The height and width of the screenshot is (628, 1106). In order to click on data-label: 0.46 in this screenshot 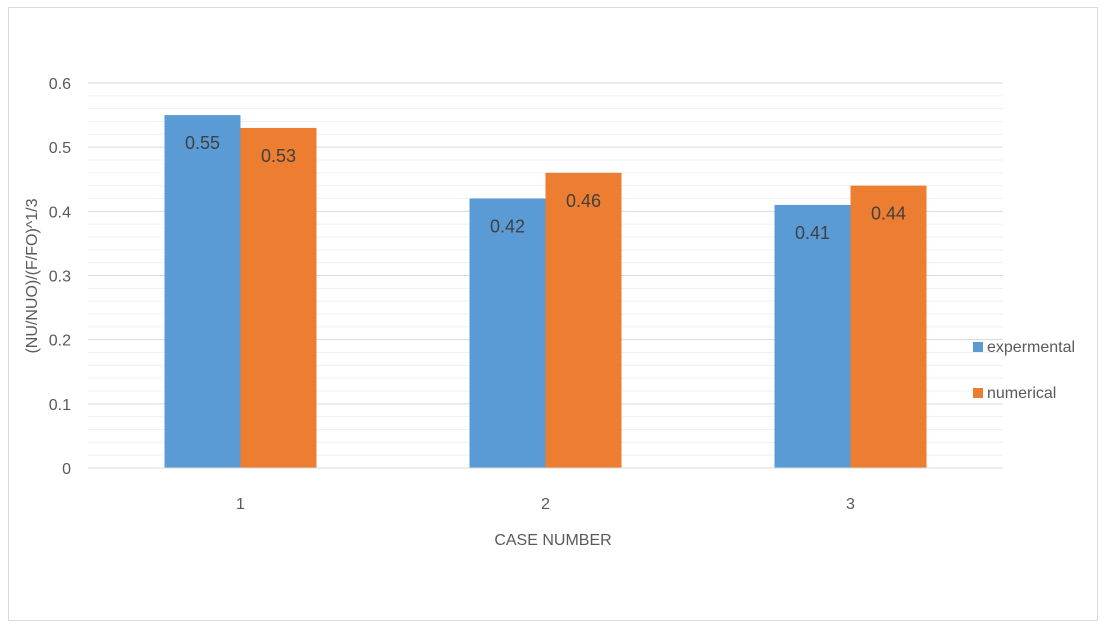, I will do `click(583, 201)`.